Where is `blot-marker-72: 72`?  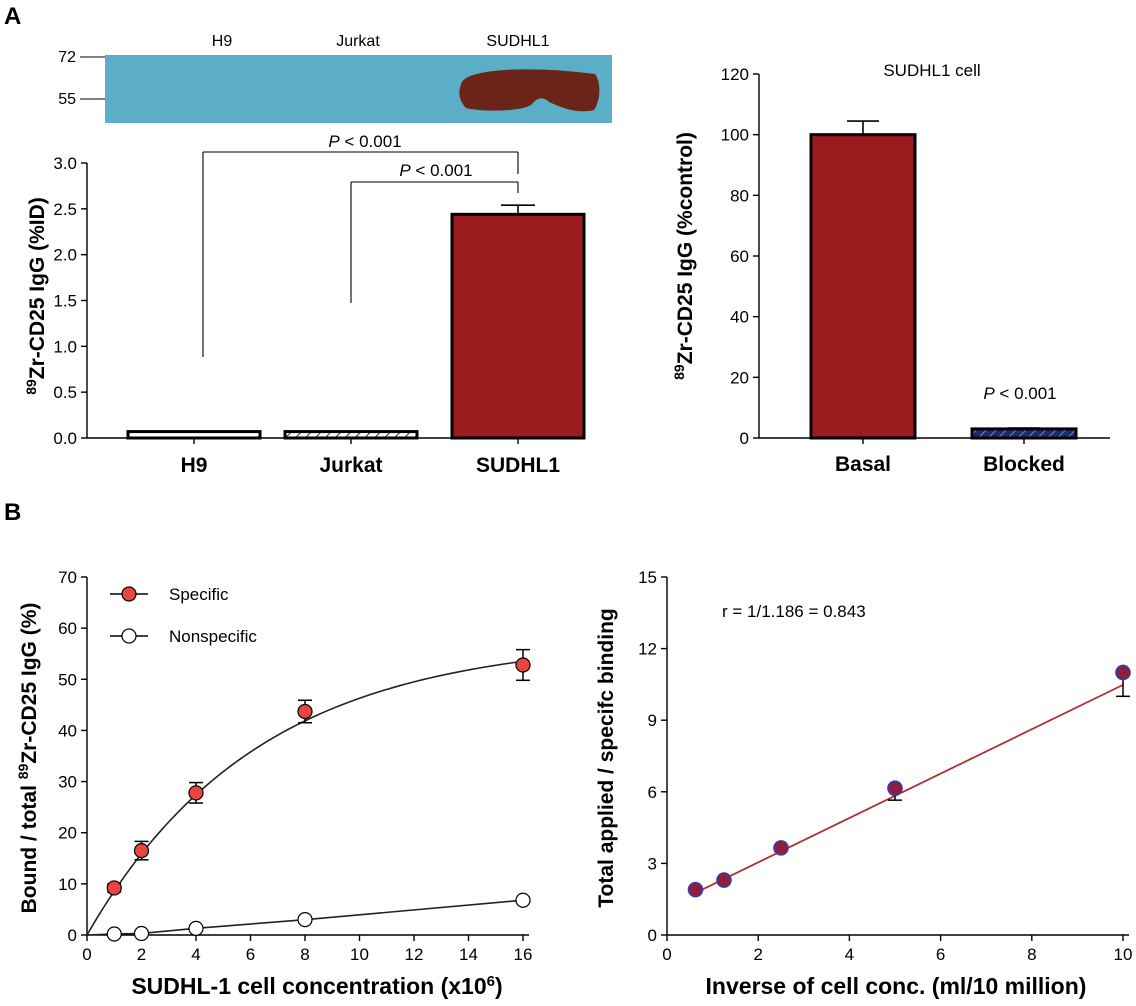
blot-marker-72: 72 is located at coordinates (67, 57).